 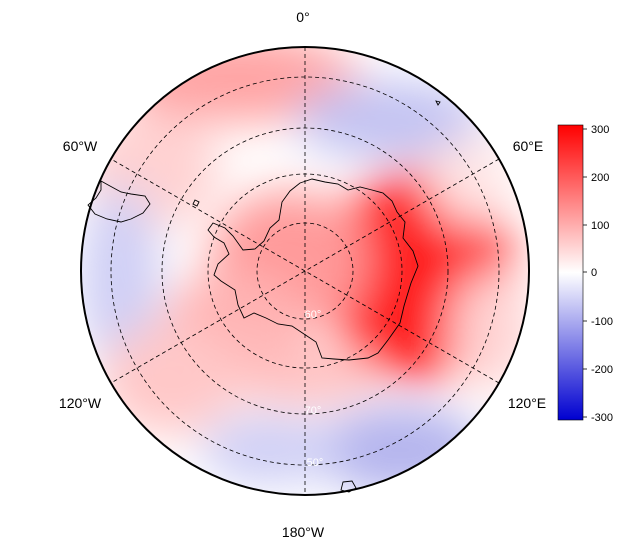 I want to click on colorbar: 300 200 100 0 -100 -200 -300, so click(x=585, y=274).